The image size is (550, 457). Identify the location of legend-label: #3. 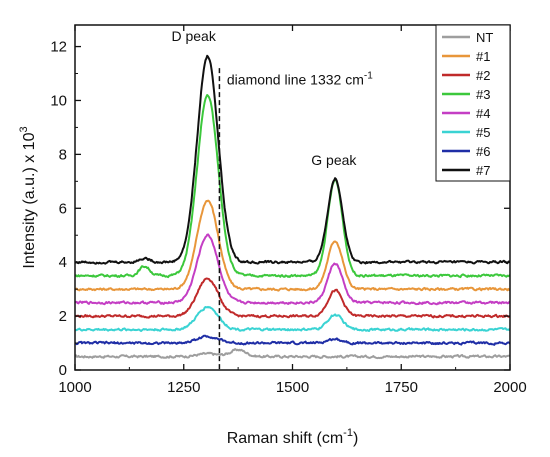
(483, 94).